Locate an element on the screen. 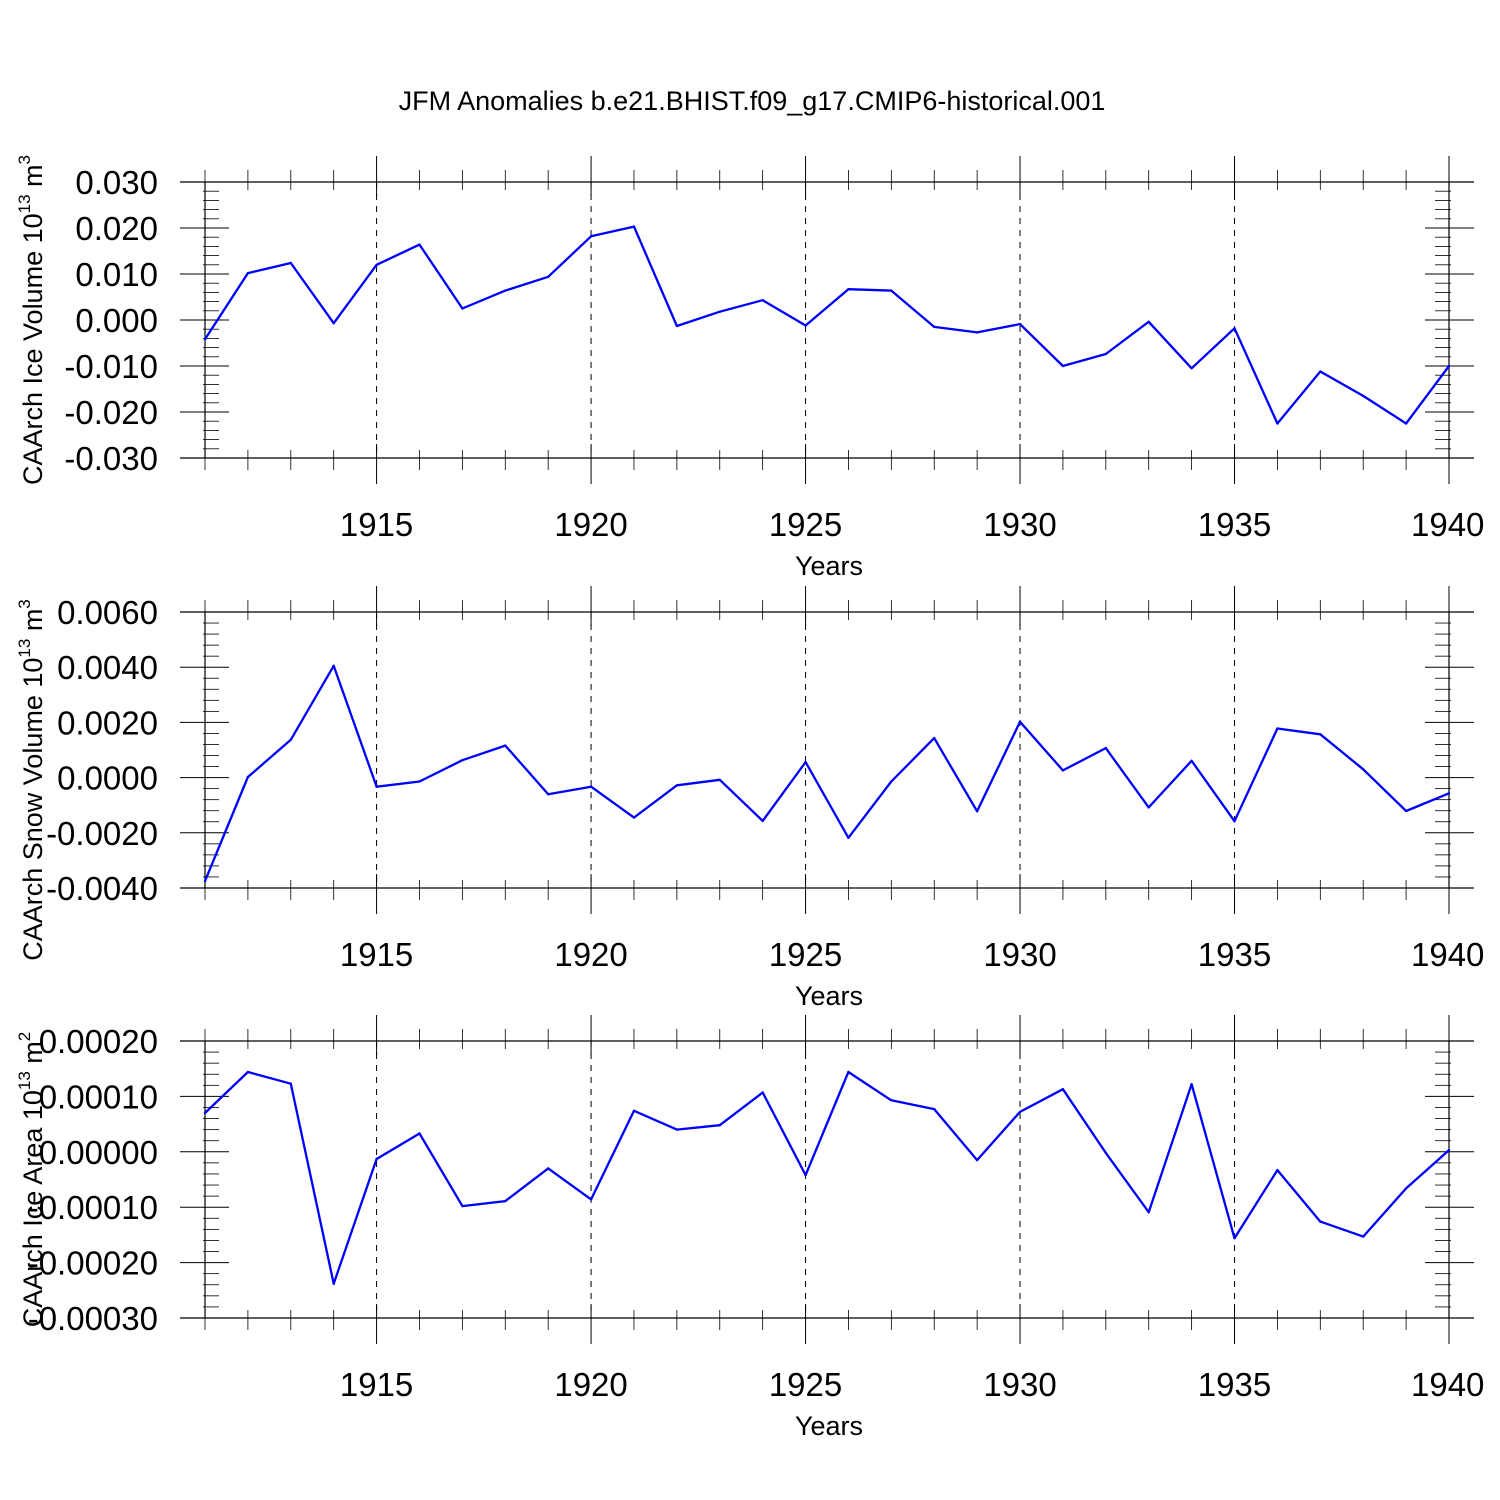  y-tick-label: 0.010 is located at coordinates (116, 274).